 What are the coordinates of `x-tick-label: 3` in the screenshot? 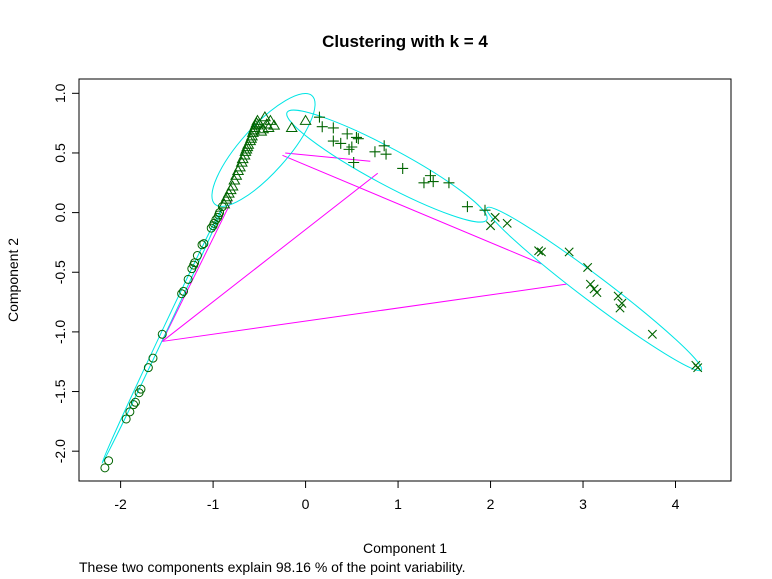 It's located at (583, 504).